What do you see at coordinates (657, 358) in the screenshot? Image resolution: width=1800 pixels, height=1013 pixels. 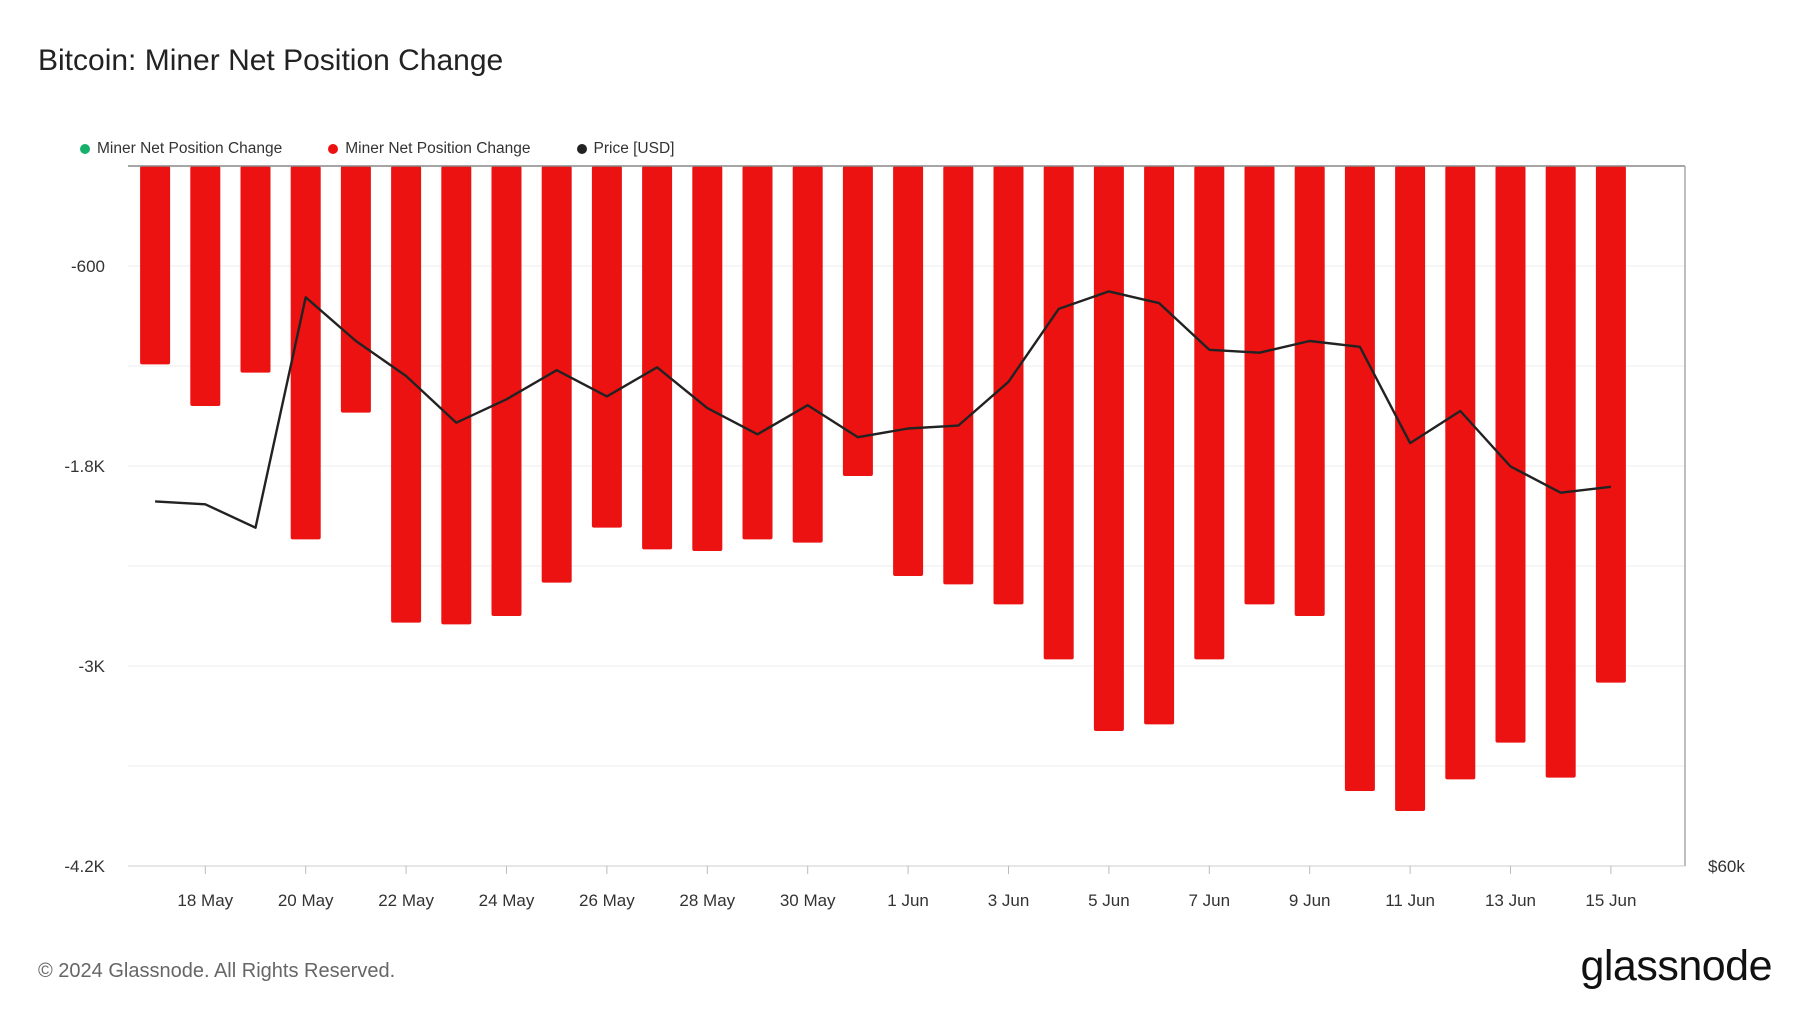 I see `bar-27-may` at bounding box center [657, 358].